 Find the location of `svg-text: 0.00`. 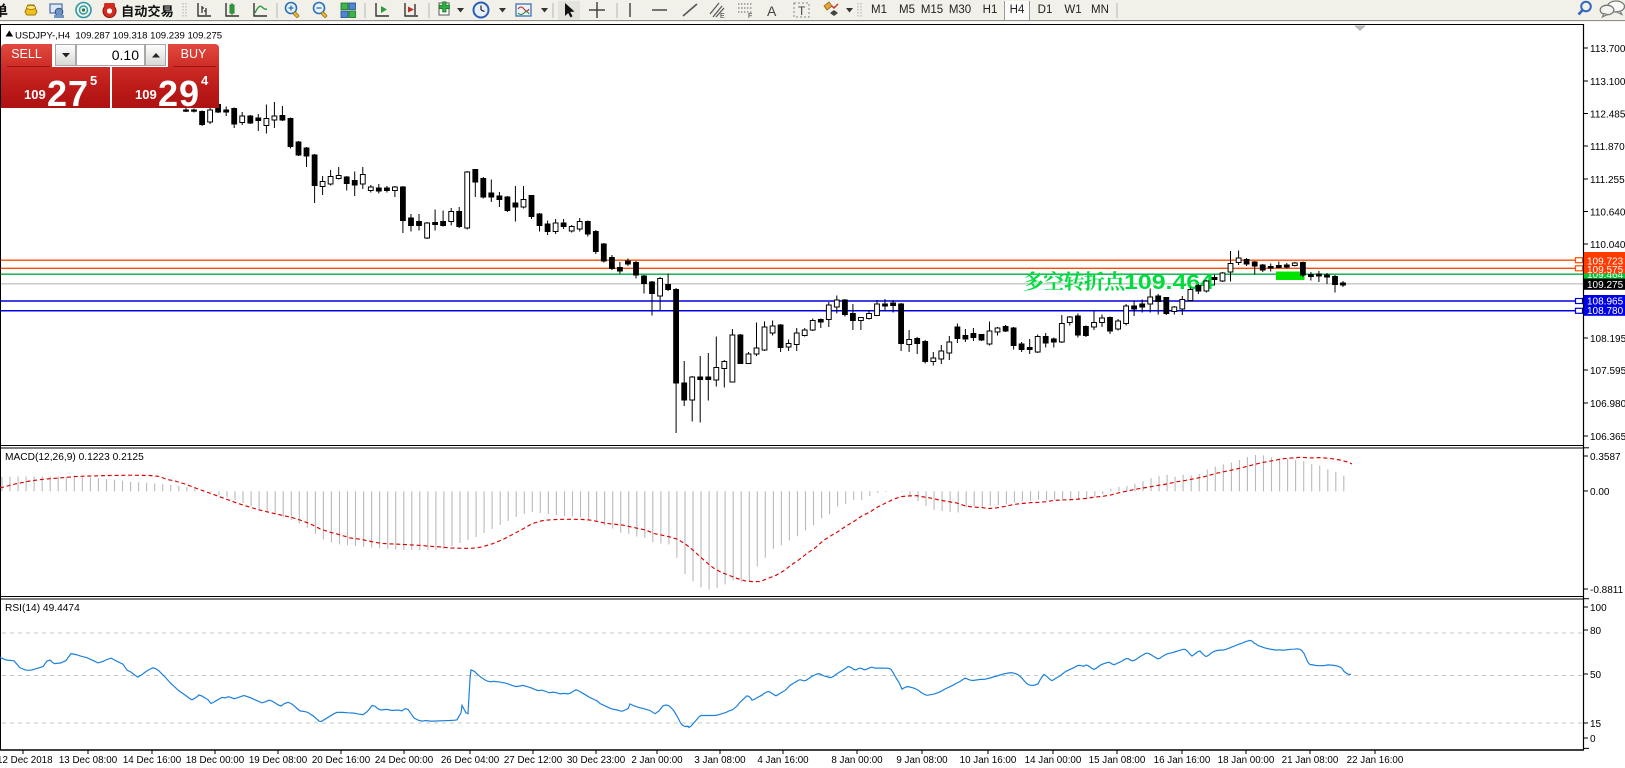

svg-text: 0.00 is located at coordinates (1600, 492).